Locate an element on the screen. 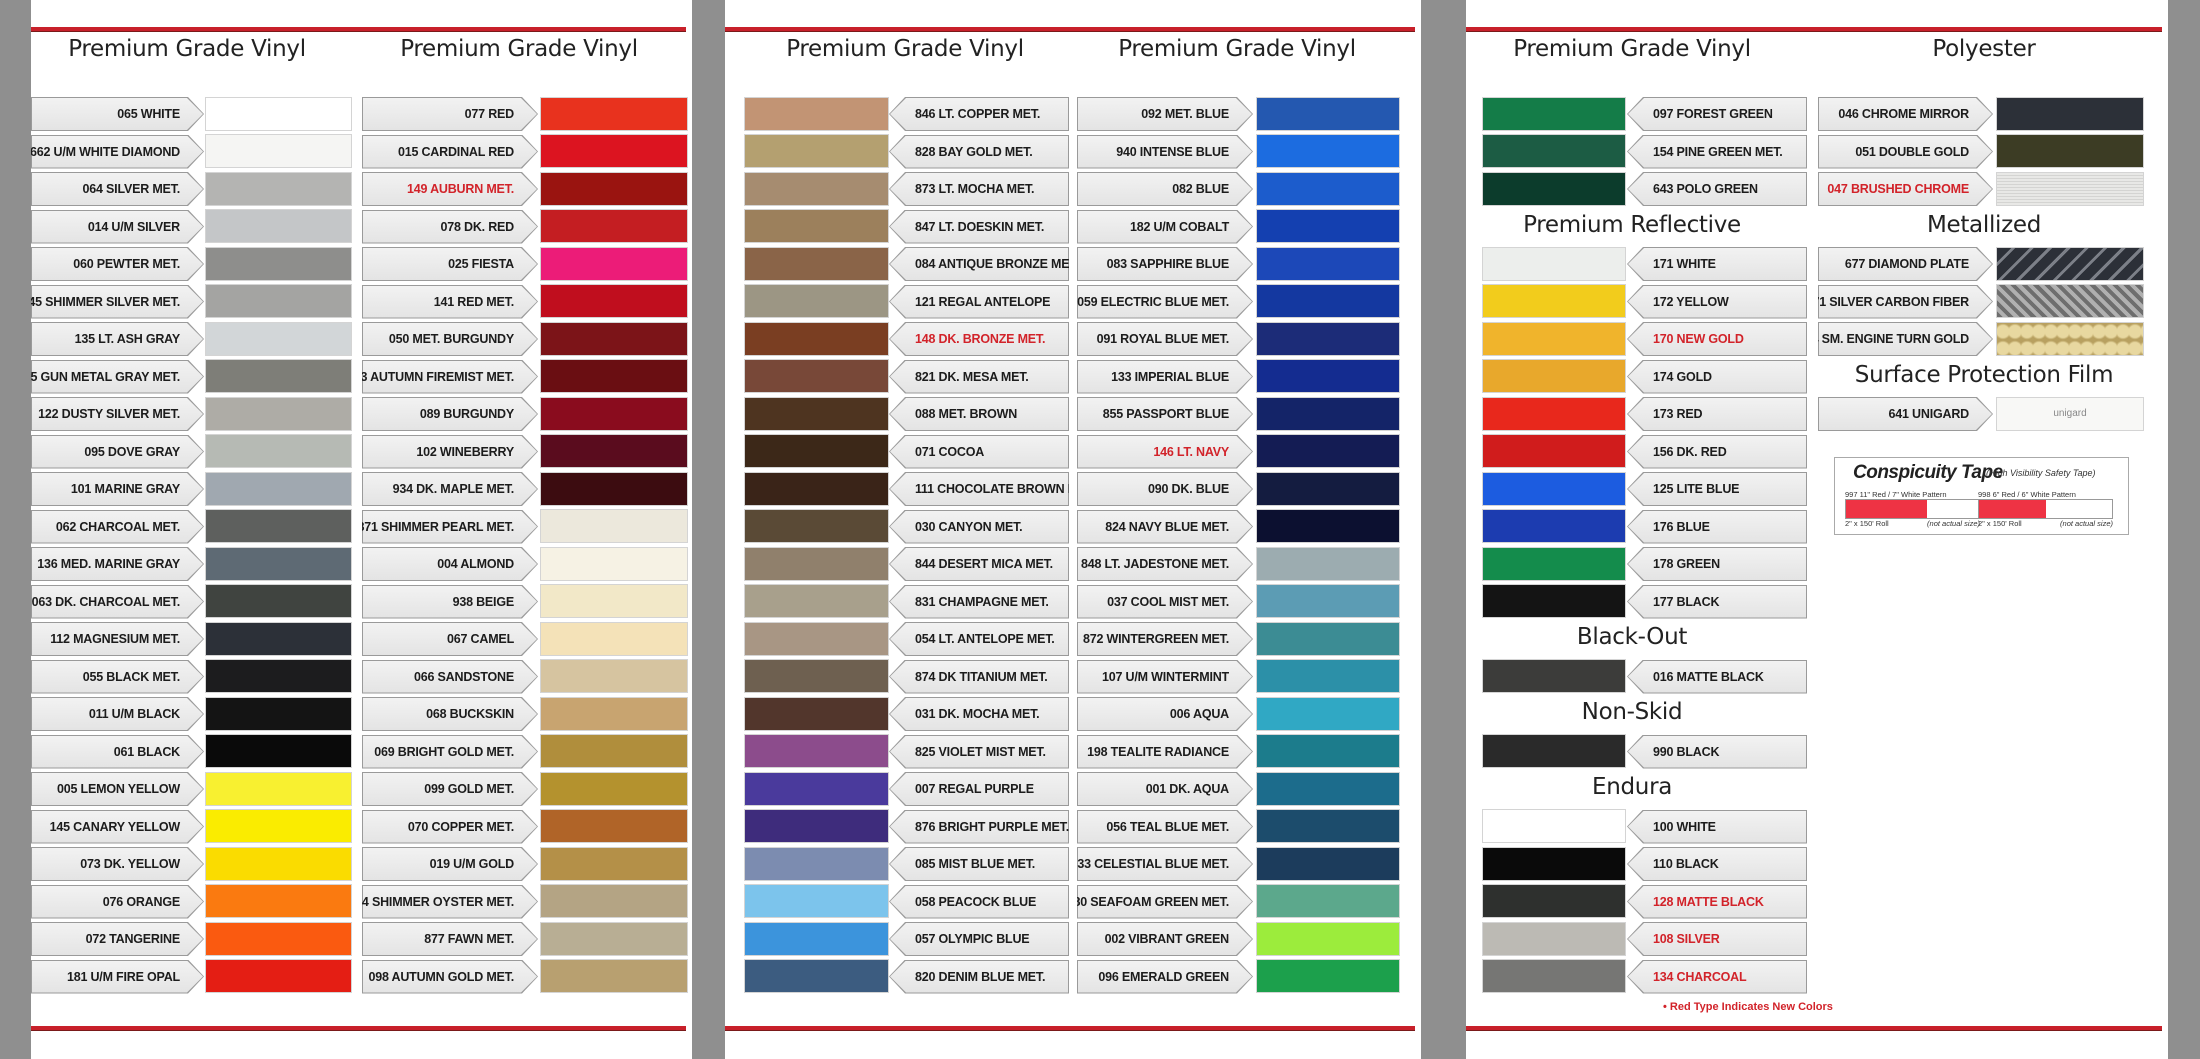 The height and width of the screenshot is (1059, 2200). color-label: 015 CARDINAL RED is located at coordinates (450, 152).